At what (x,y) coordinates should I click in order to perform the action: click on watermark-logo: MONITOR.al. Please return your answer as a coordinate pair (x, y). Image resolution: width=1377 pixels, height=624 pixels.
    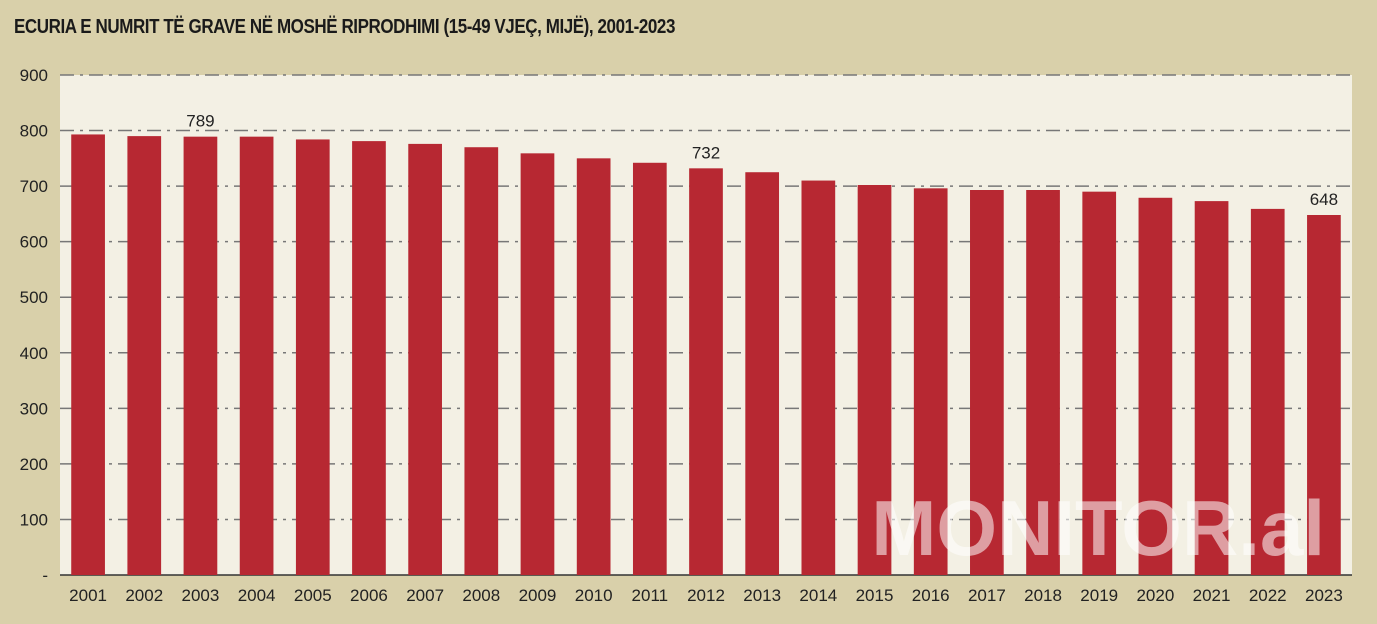
    Looking at the image, I should click on (1098, 528).